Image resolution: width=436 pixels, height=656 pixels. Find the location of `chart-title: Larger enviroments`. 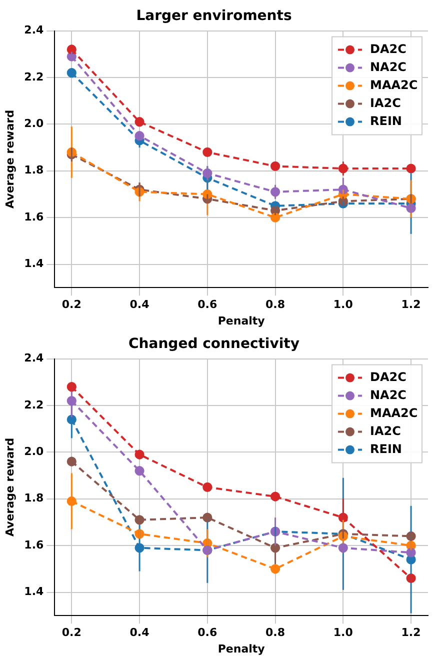

chart-title: Larger enviroments is located at coordinates (214, 16).